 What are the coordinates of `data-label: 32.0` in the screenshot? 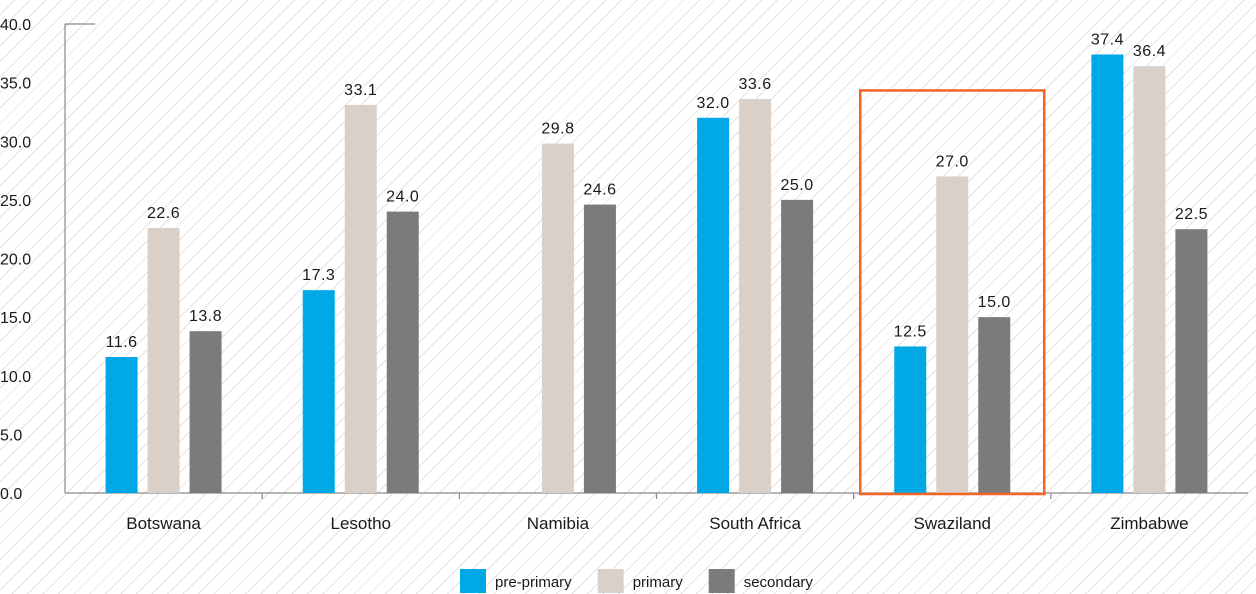 It's located at (713, 103).